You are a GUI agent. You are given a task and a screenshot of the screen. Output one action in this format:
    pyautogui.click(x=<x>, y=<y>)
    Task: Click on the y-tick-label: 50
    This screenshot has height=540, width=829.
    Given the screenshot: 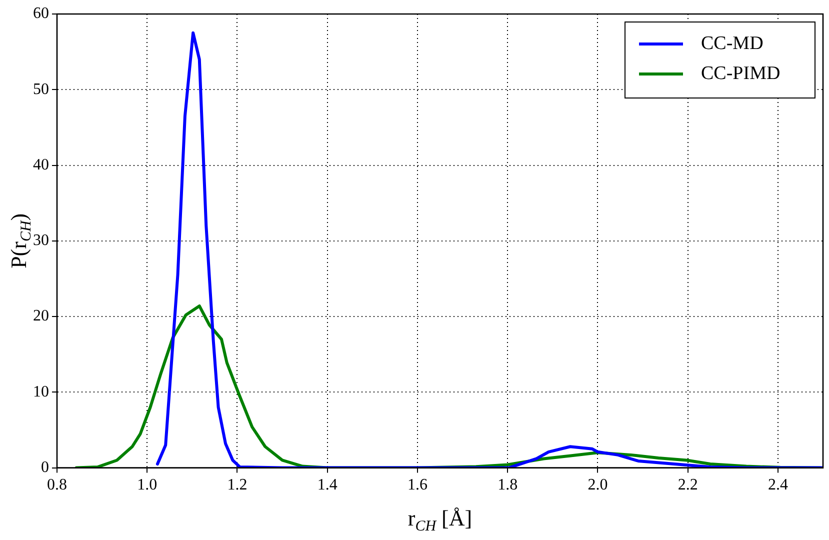 What is the action you would take?
    pyautogui.click(x=41, y=89)
    